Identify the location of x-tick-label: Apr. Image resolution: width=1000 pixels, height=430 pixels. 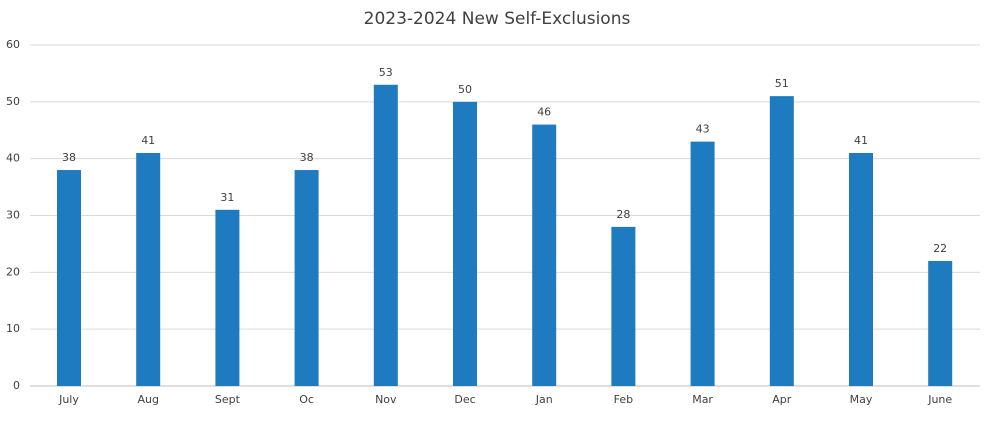
(782, 399).